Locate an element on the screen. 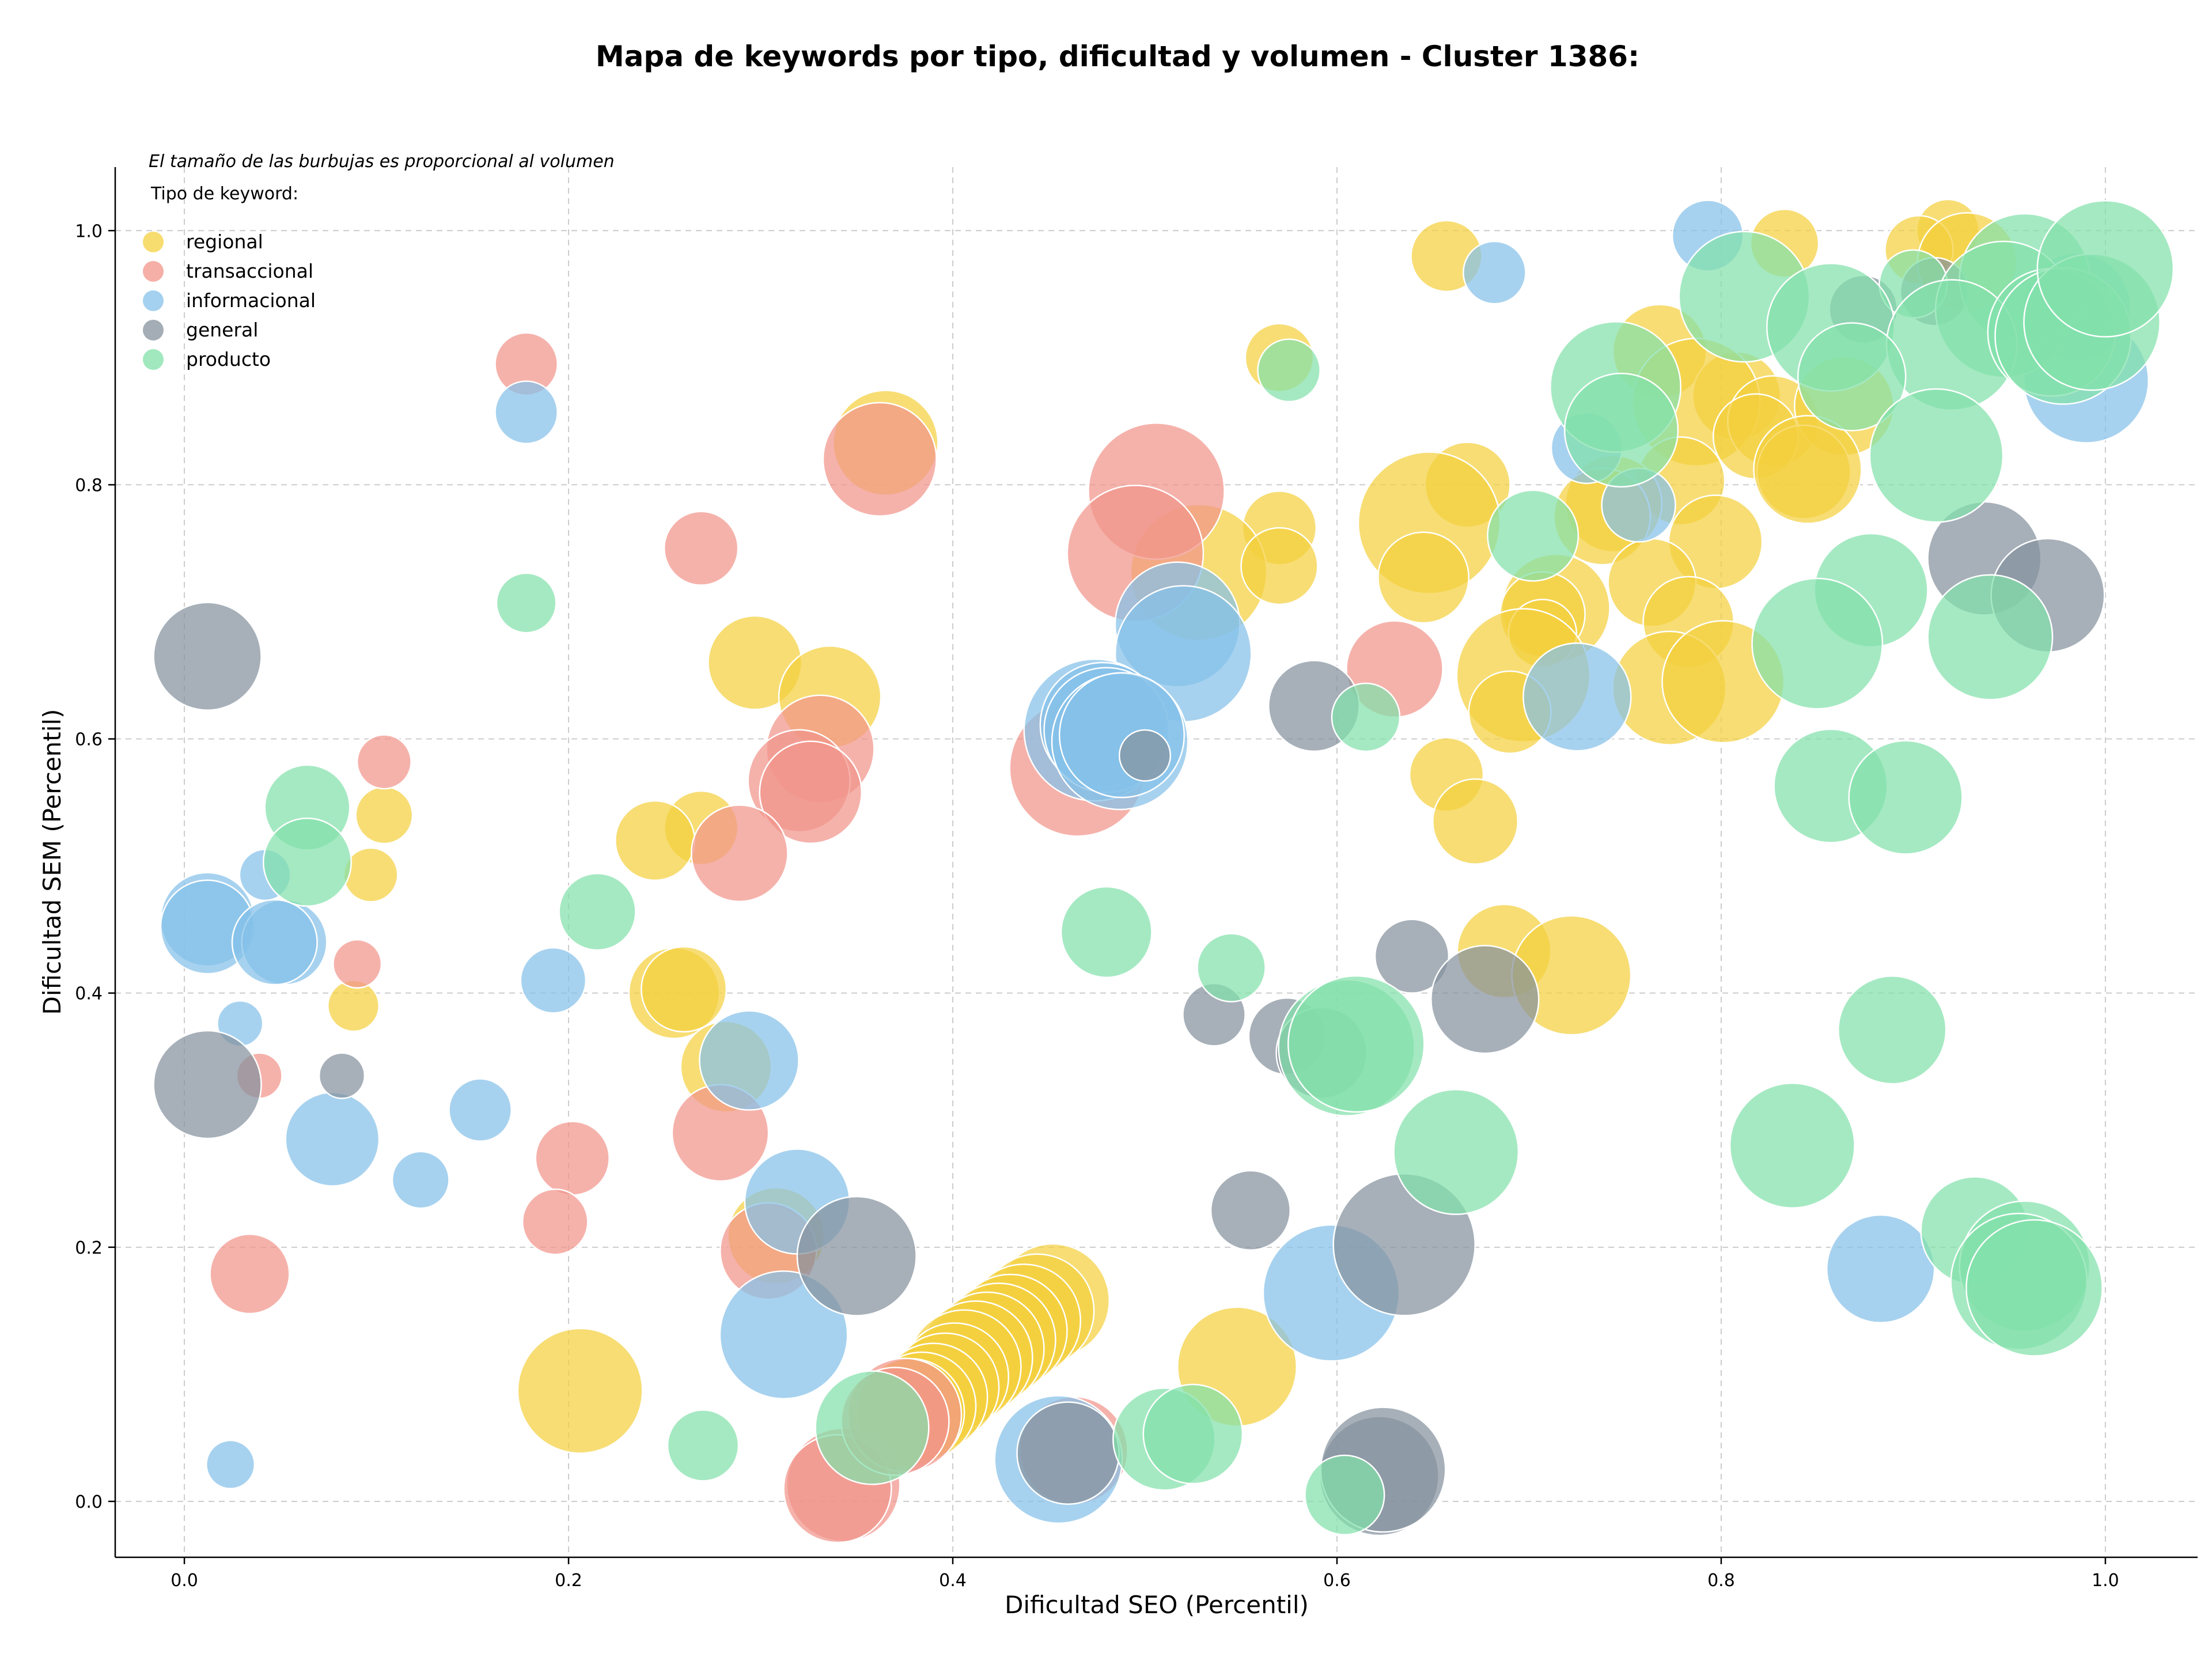  y-tick-label: 0.6 is located at coordinates (89, 740).